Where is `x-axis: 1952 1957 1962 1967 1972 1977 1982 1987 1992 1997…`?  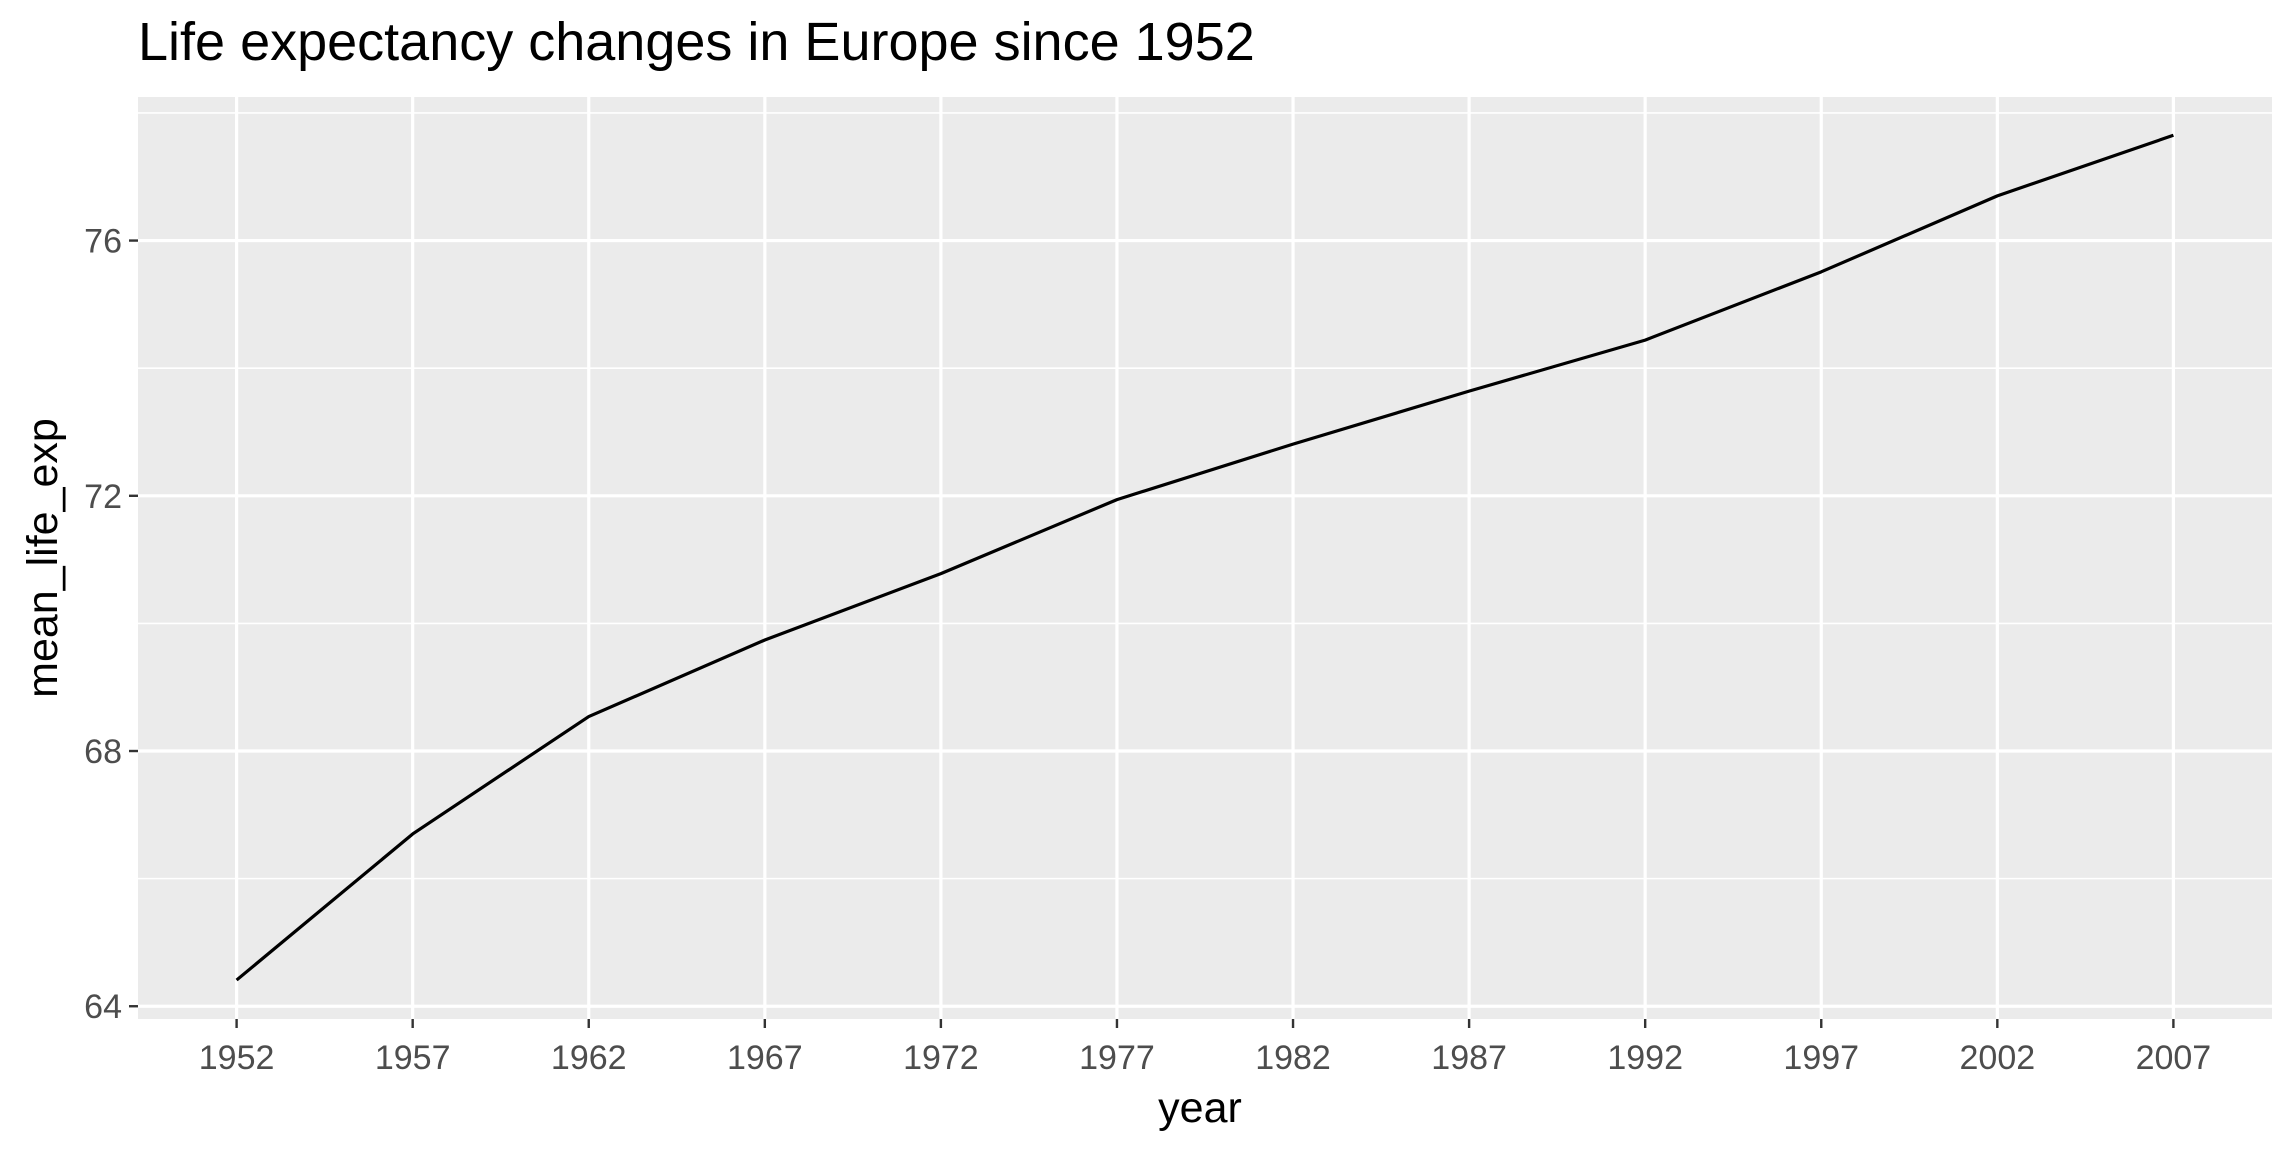
x-axis: 1952 1957 1962 1967 1972 1977 1982 1987 1992 1997… is located at coordinates (1205, 1048).